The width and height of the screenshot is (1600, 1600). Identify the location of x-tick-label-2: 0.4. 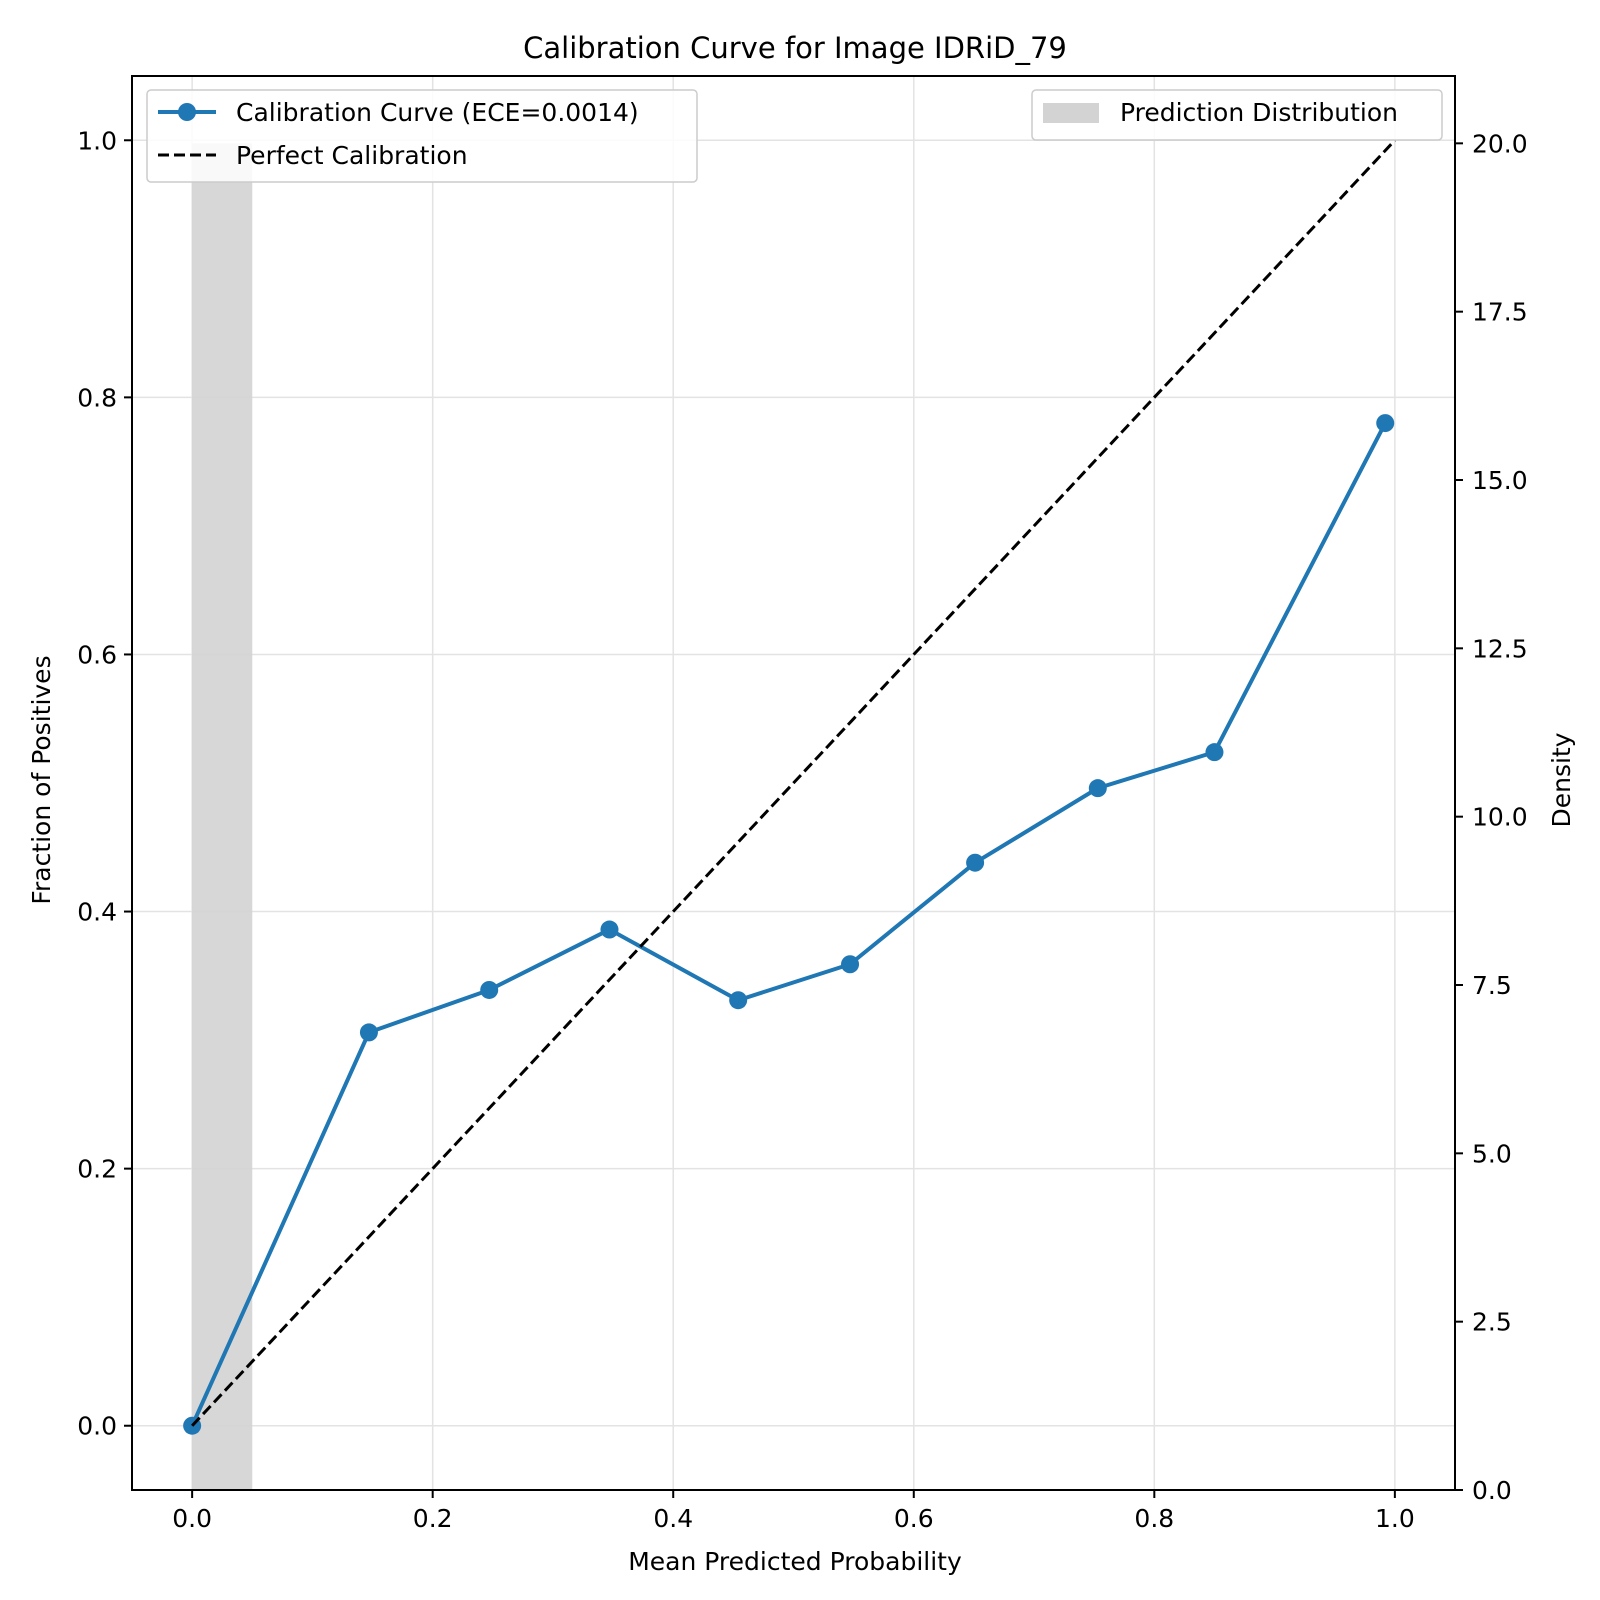
(673, 1518).